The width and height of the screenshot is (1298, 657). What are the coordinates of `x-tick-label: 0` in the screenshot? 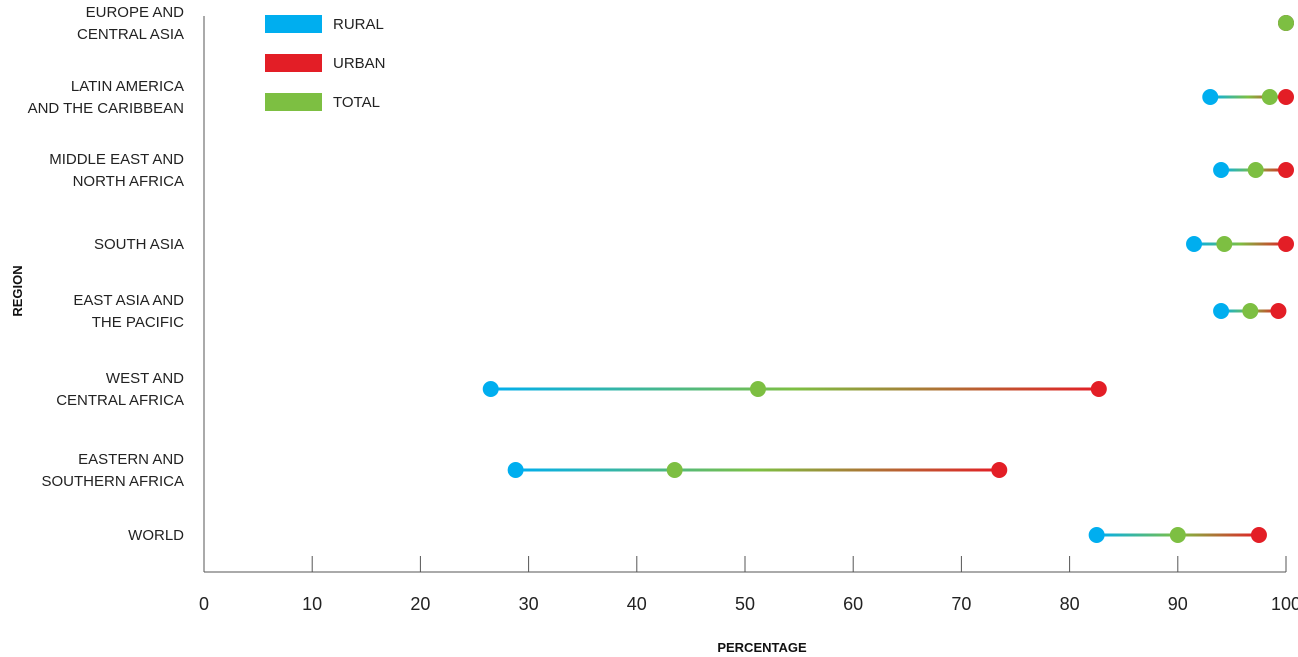 It's located at (204, 604).